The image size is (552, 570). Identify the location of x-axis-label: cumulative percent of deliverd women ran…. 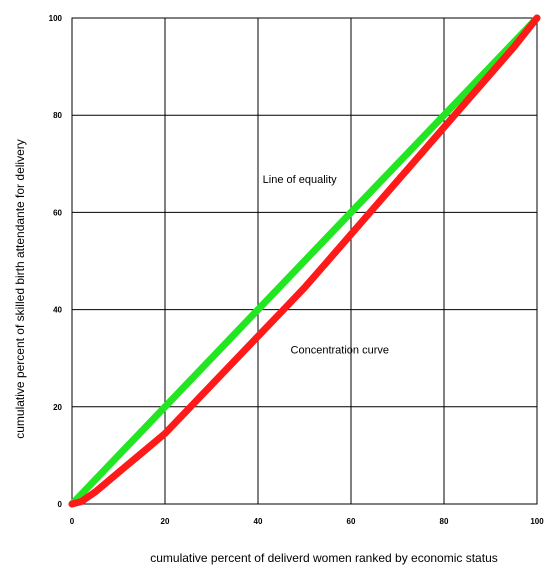
(324, 558).